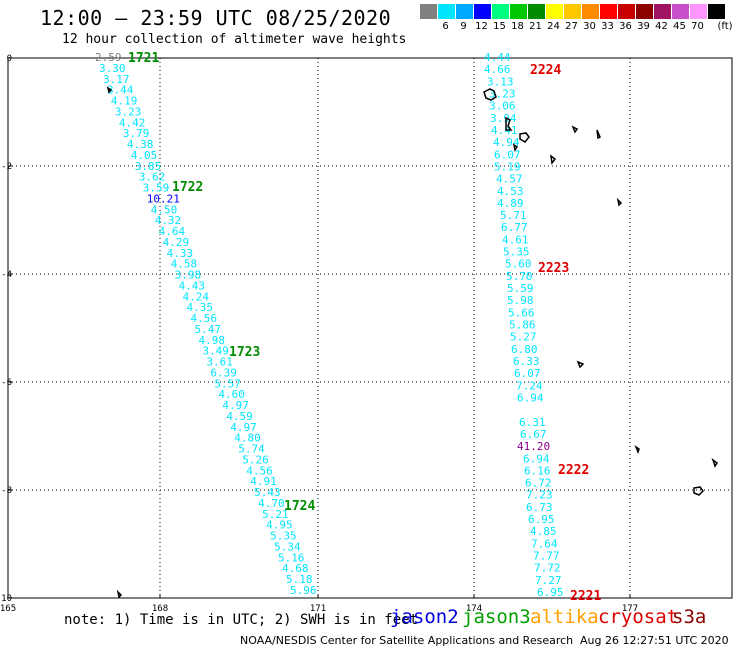 The height and width of the screenshot is (650, 740). I want to click on satellite-label-jason3: jason3, so click(496, 617).